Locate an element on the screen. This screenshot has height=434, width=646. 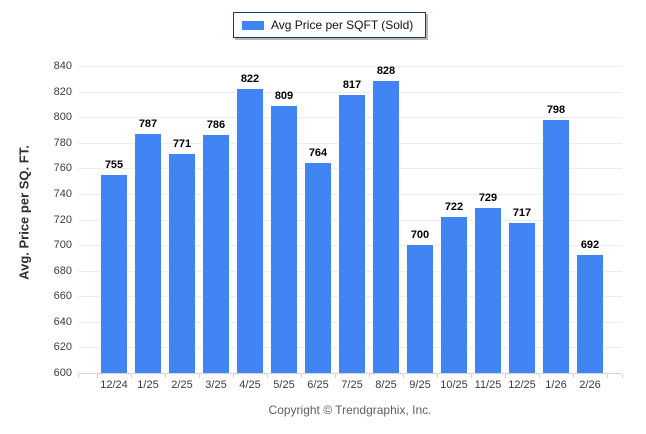
x-axis-tick-label: 6/25 is located at coordinates (318, 385).